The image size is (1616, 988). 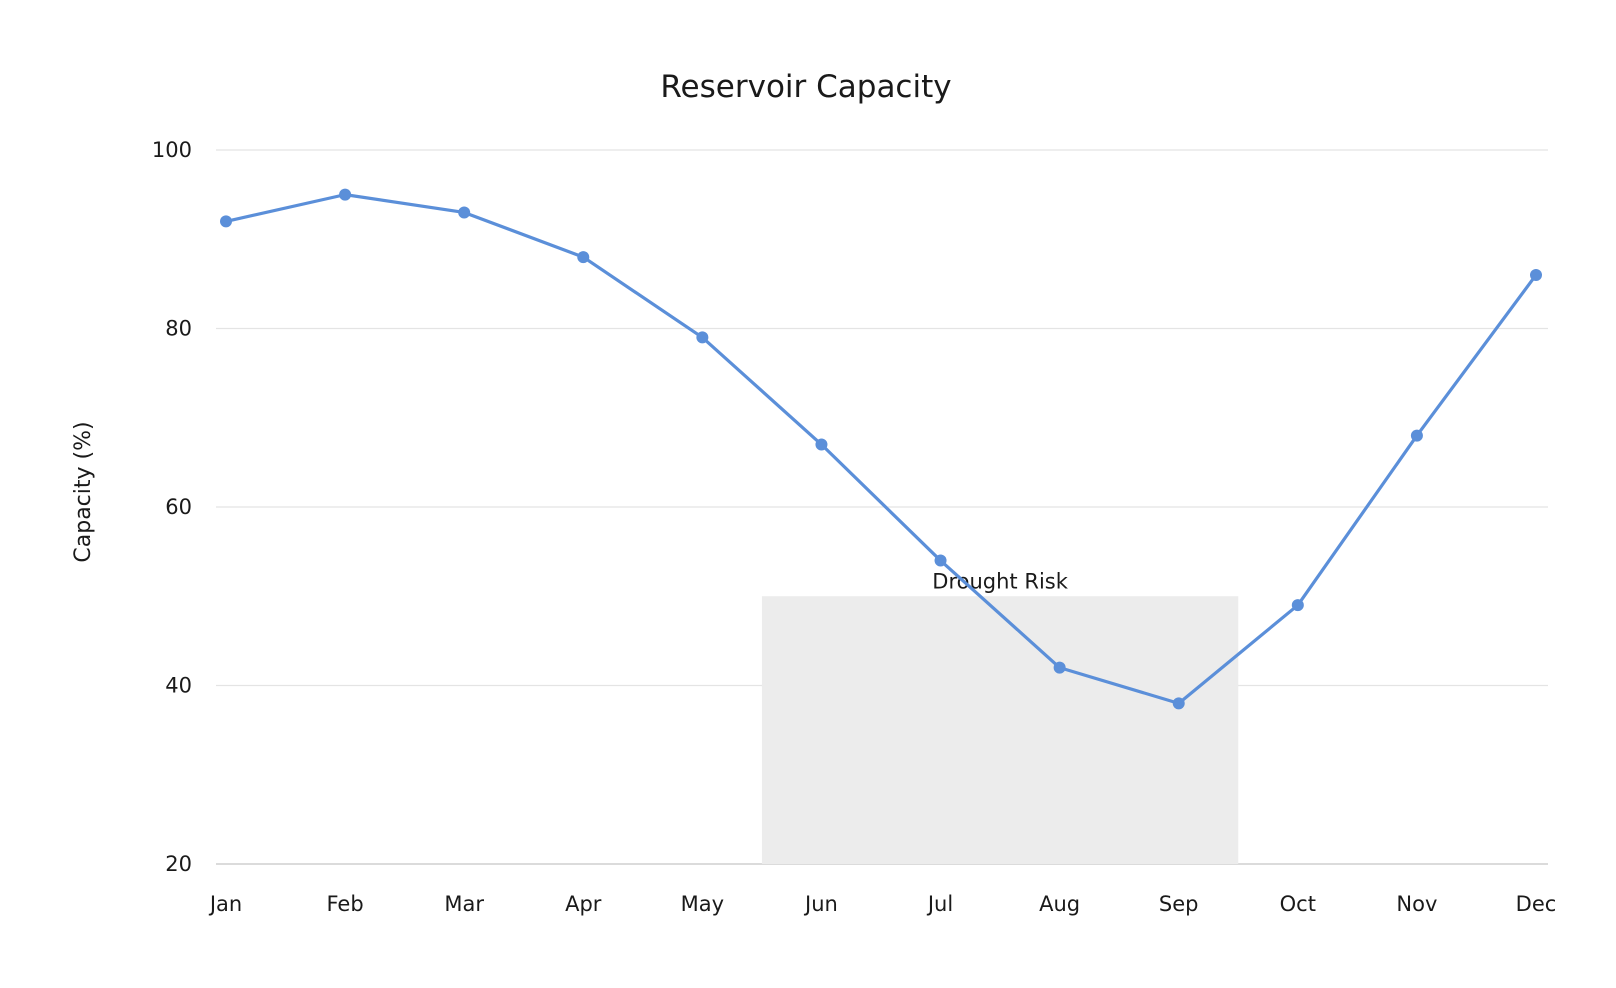 What do you see at coordinates (1298, 904) in the screenshot?
I see `x-tick-label: Oct` at bounding box center [1298, 904].